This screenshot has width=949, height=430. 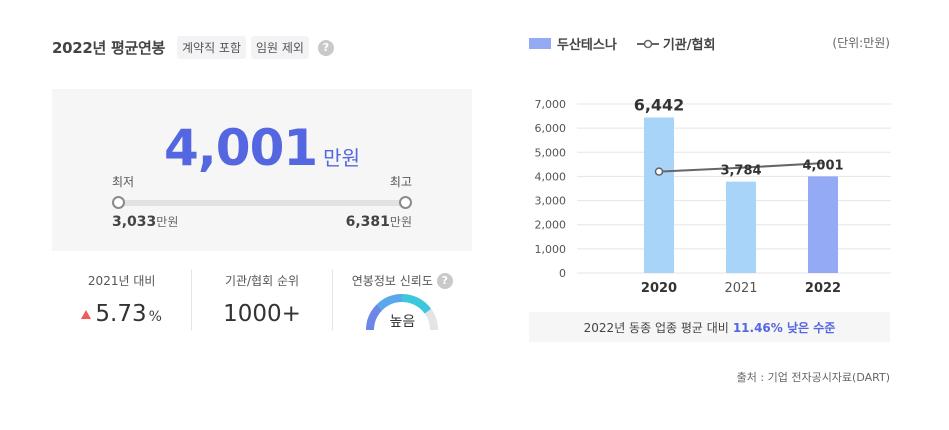 I want to click on comparison-highlight: 11.46% 낮은 수준, so click(x=784, y=327).